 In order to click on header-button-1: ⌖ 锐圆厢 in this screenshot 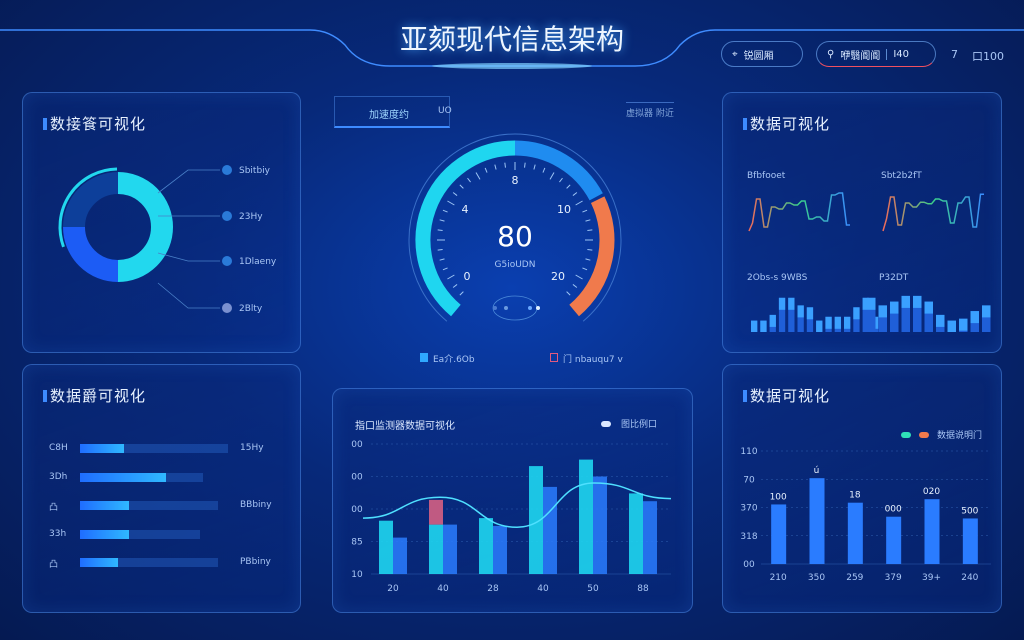, I will do `click(762, 54)`.